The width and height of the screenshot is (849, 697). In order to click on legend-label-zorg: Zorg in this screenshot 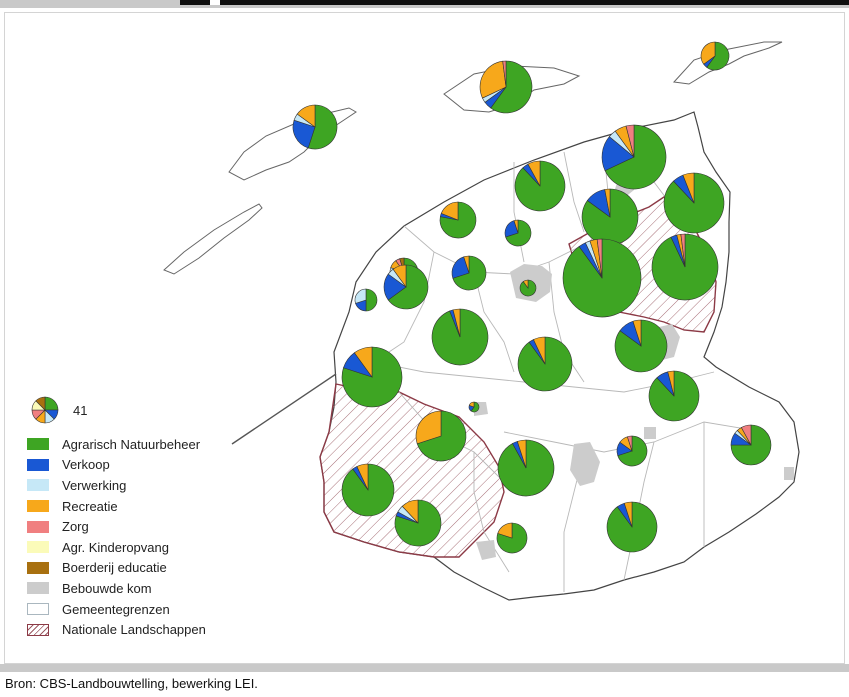, I will do `click(75, 527)`.